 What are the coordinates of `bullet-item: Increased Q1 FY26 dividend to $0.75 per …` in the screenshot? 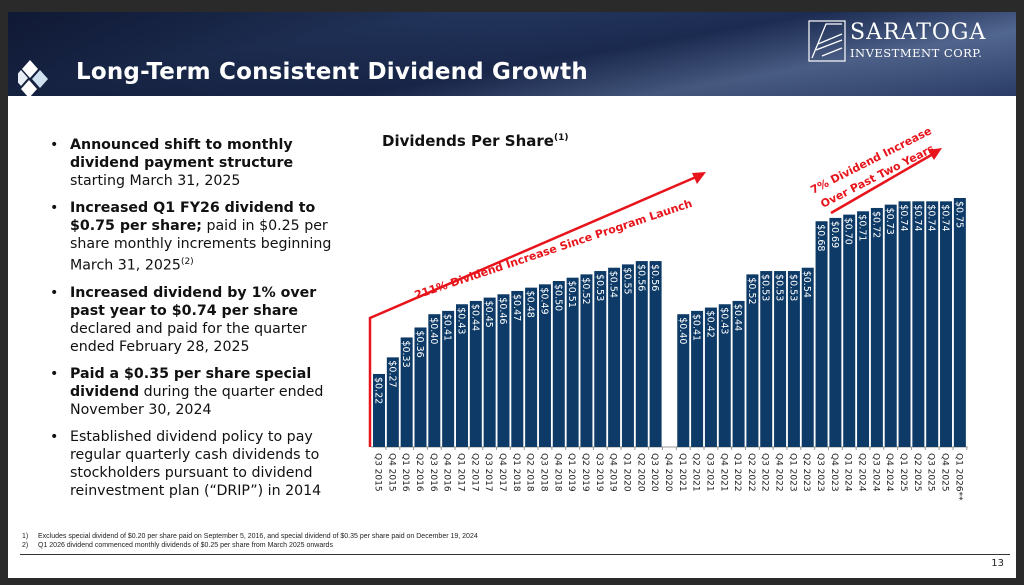 It's located at (198, 237).